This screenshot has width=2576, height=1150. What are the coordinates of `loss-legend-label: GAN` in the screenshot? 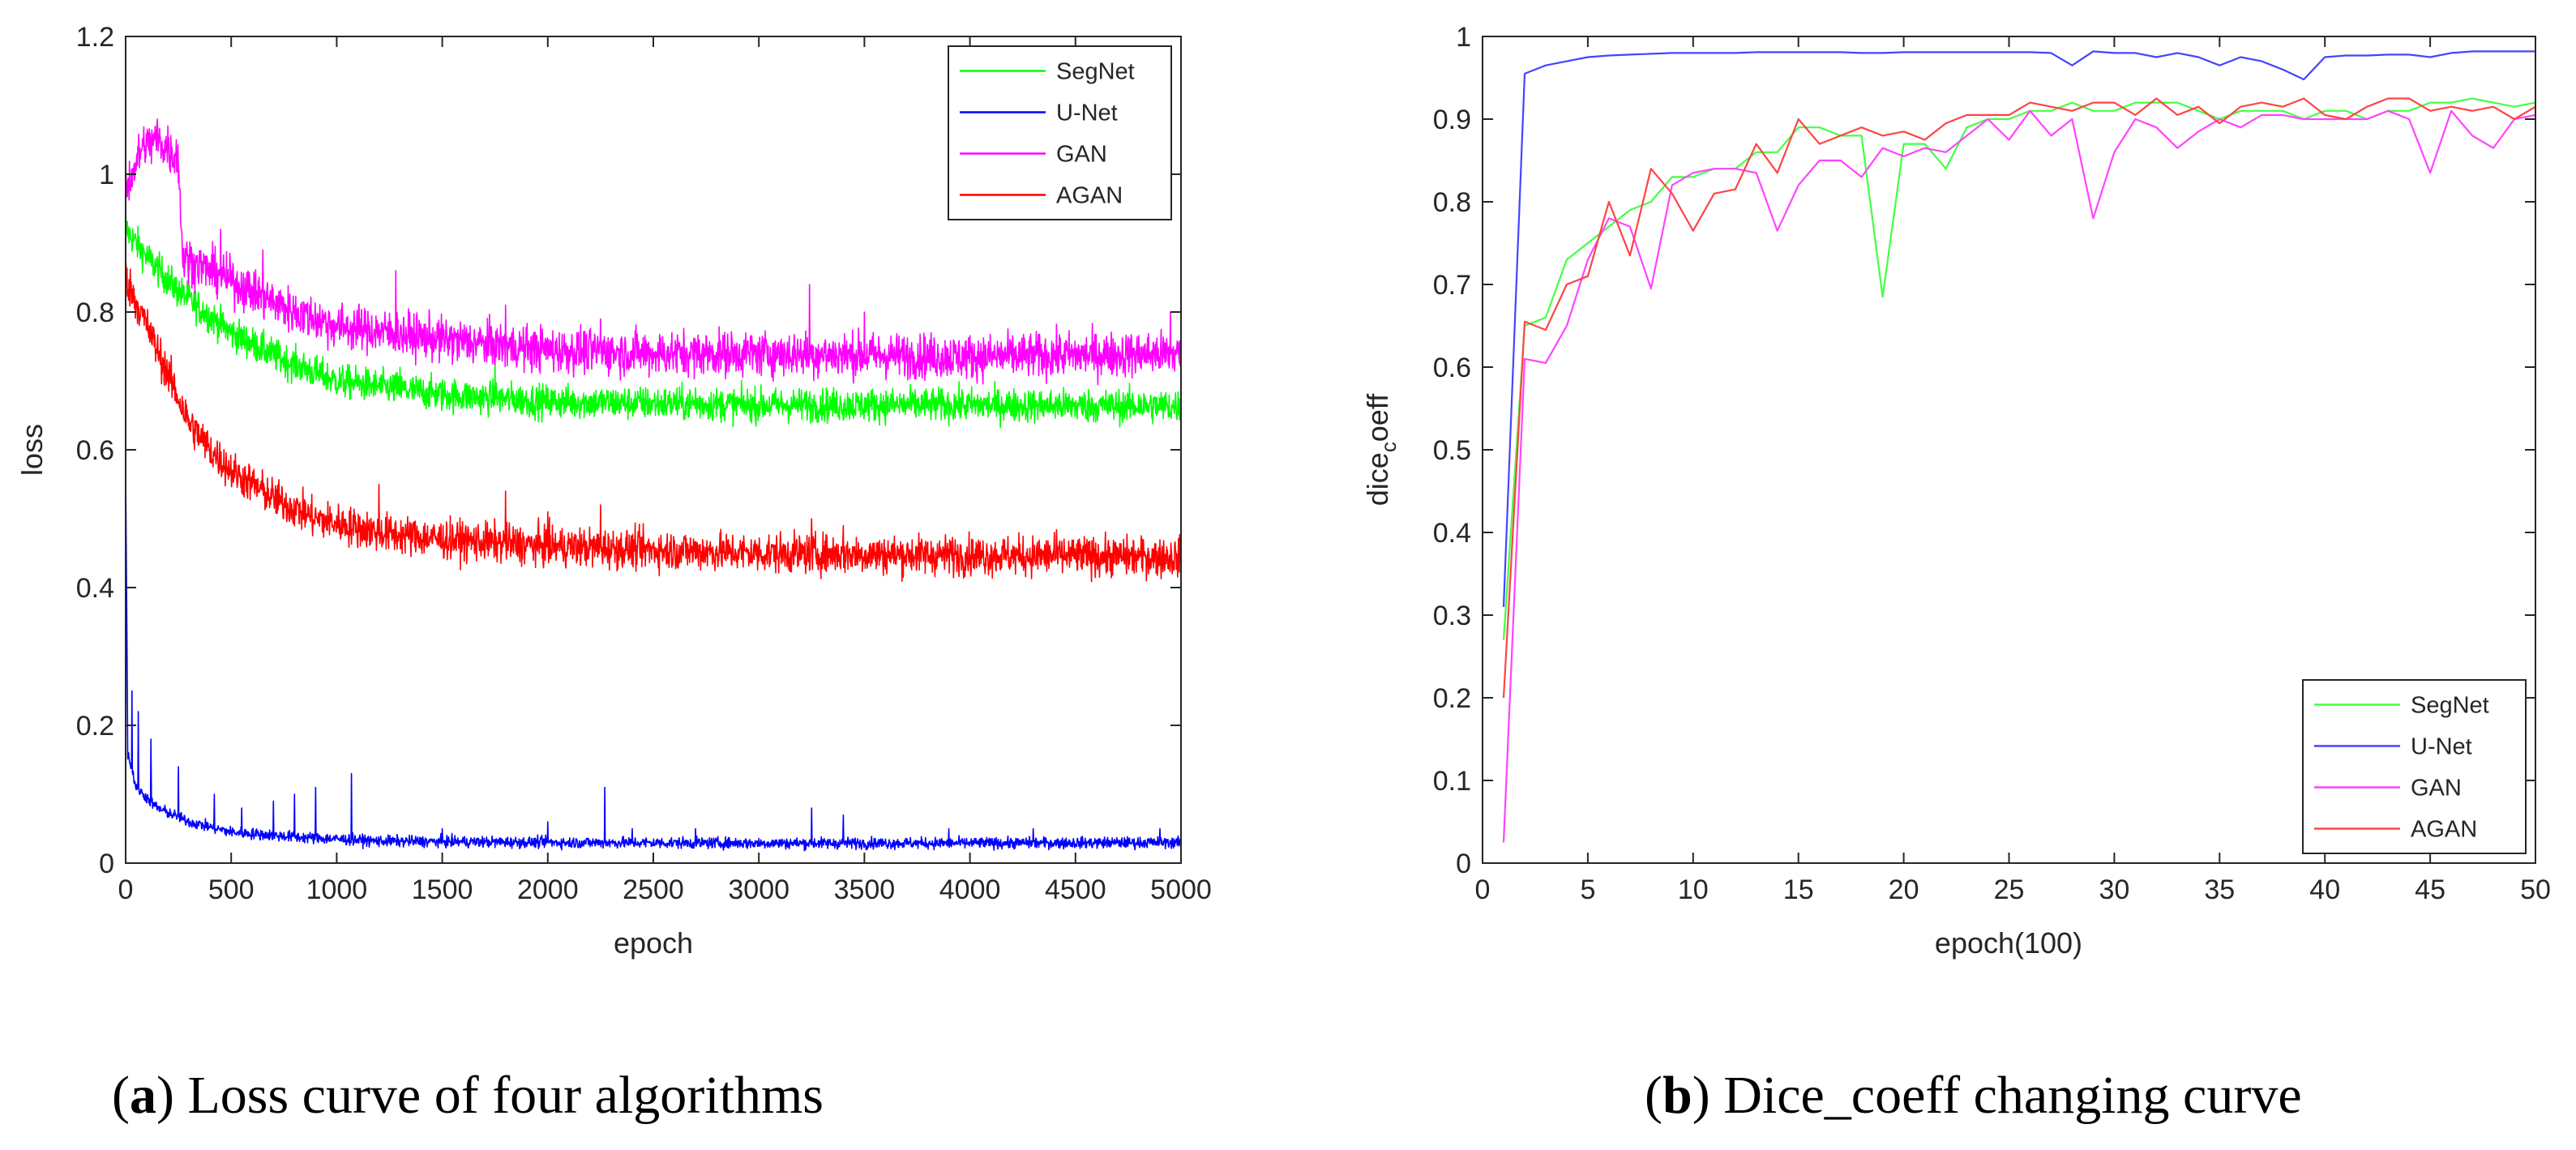 It's located at (1081, 155).